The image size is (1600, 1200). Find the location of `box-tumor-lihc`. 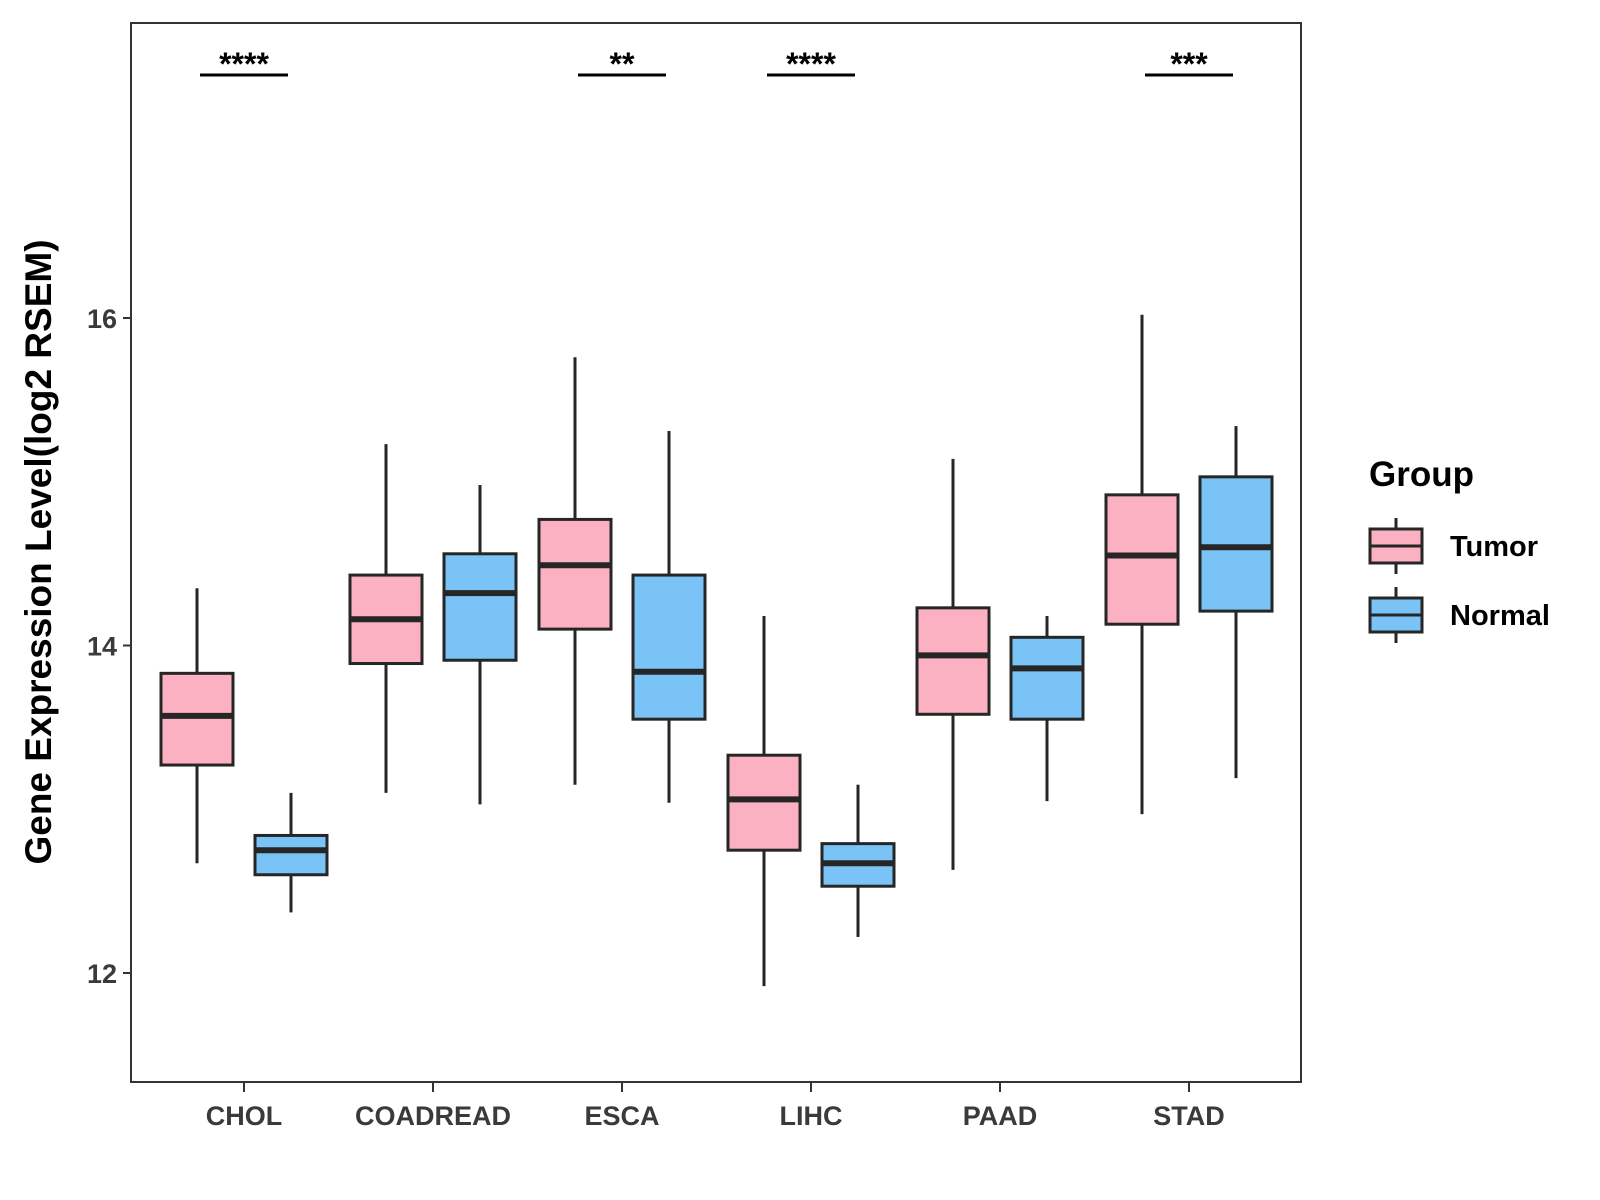

box-tumor-lihc is located at coordinates (764, 801).